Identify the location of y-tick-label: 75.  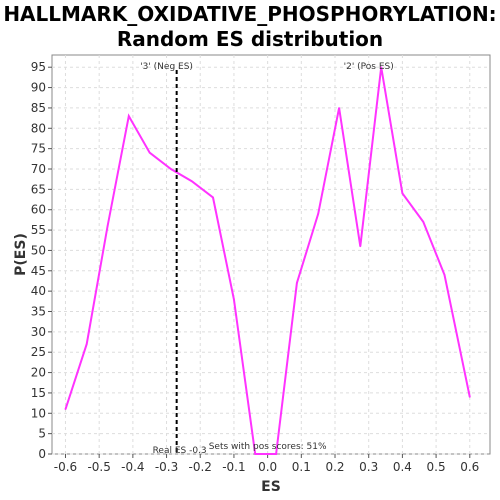
(38, 149).